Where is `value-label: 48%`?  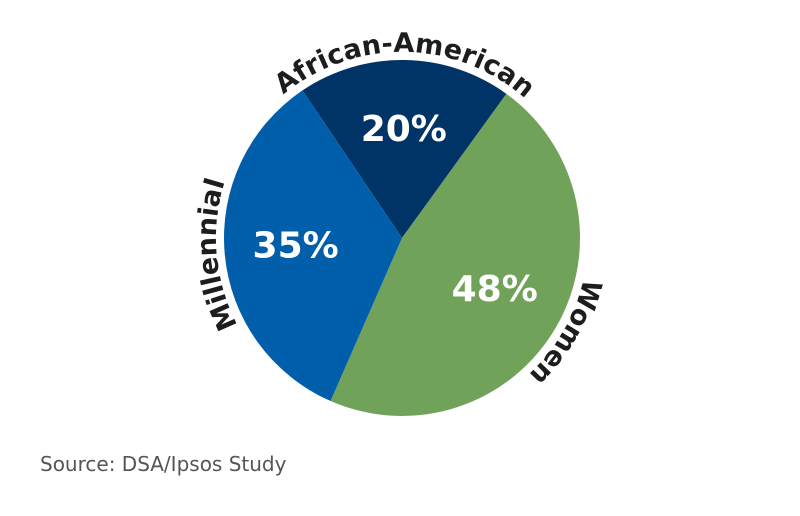
value-label: 48% is located at coordinates (495, 289).